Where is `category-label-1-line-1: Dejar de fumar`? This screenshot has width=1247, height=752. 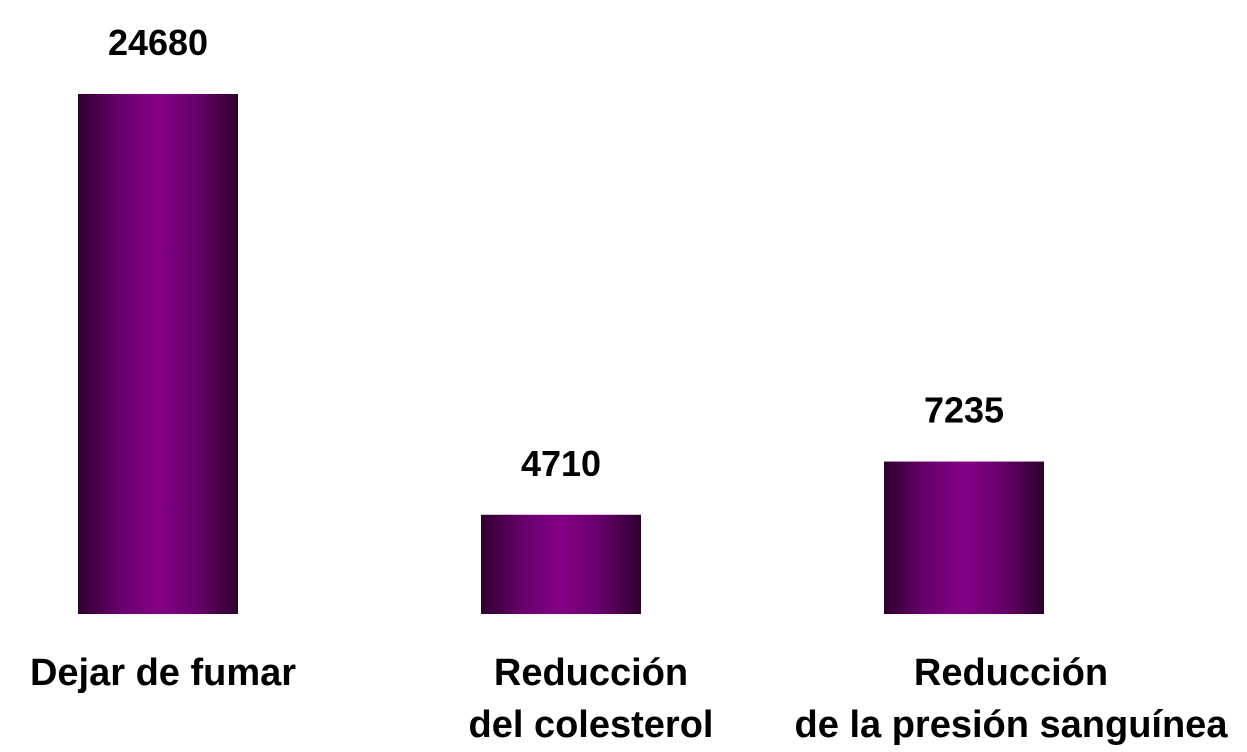 category-label-1-line-1: Dejar de fumar is located at coordinates (163, 673).